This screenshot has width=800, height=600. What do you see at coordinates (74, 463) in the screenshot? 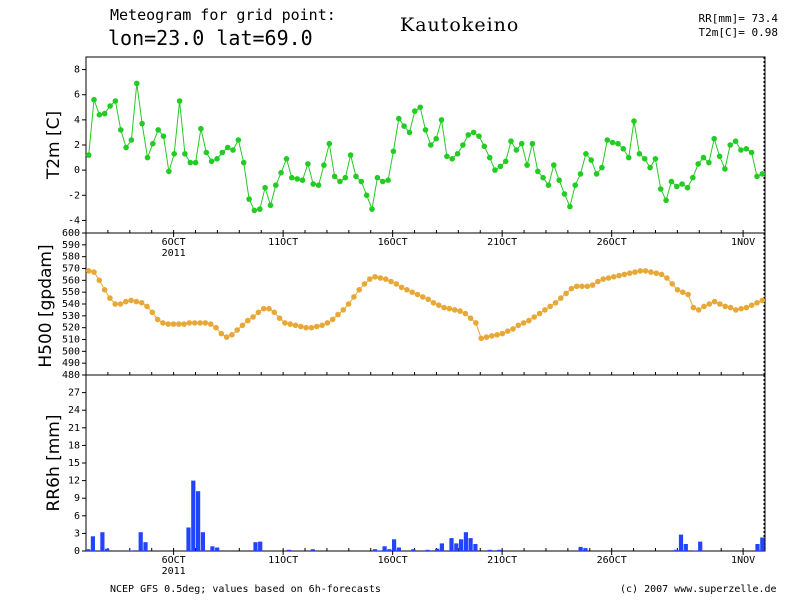
I see `y-tick-label: 15` at bounding box center [74, 463].